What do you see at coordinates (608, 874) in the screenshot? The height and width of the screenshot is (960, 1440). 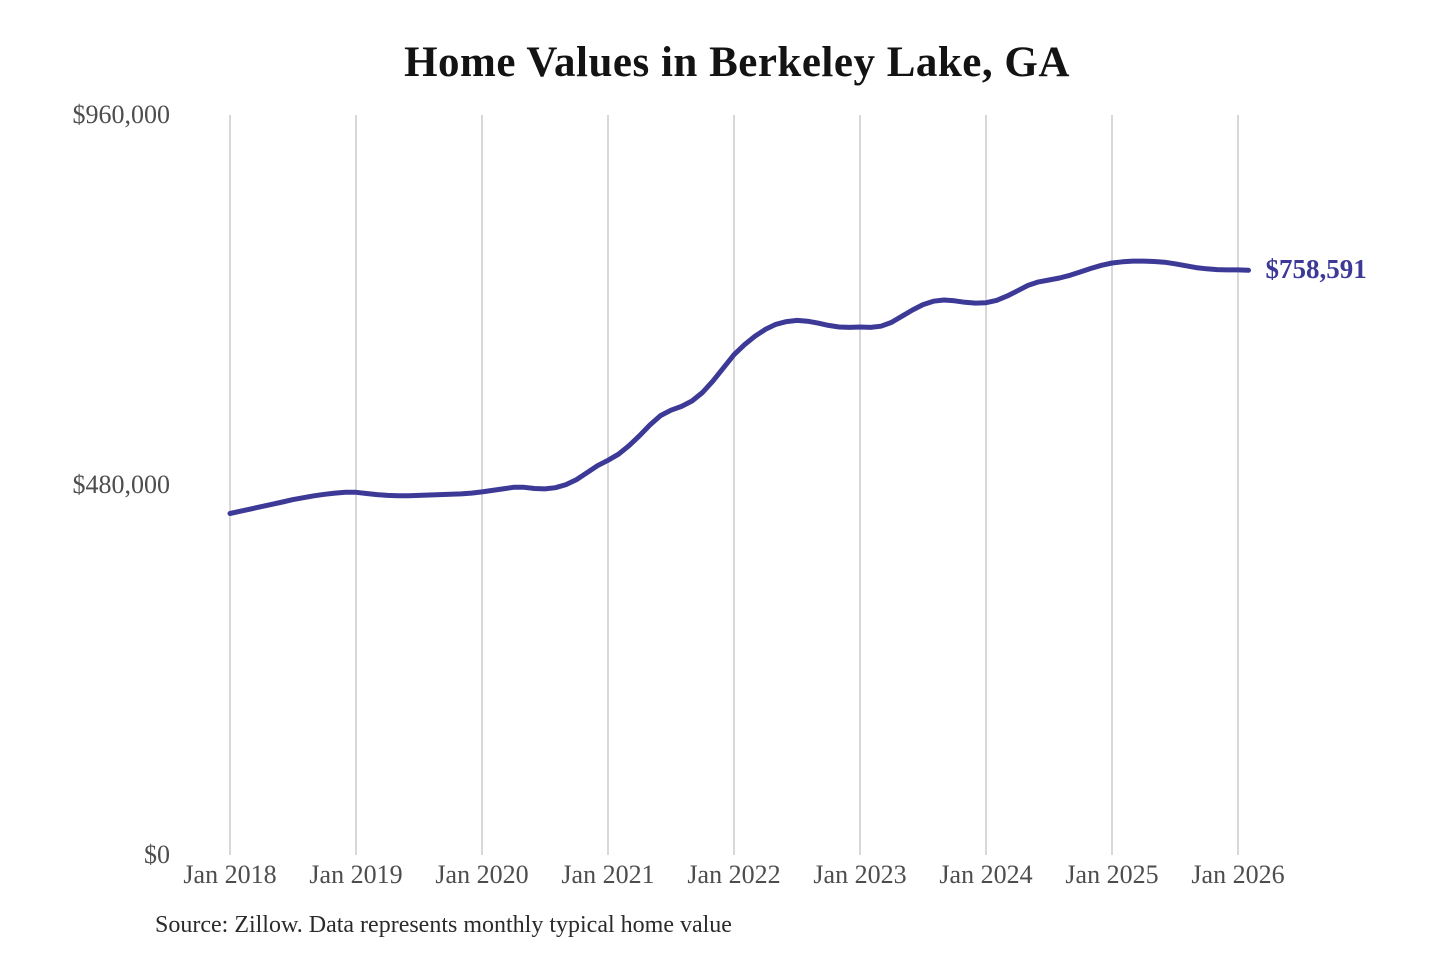 I see `x-tick-label: Jan 2021` at bounding box center [608, 874].